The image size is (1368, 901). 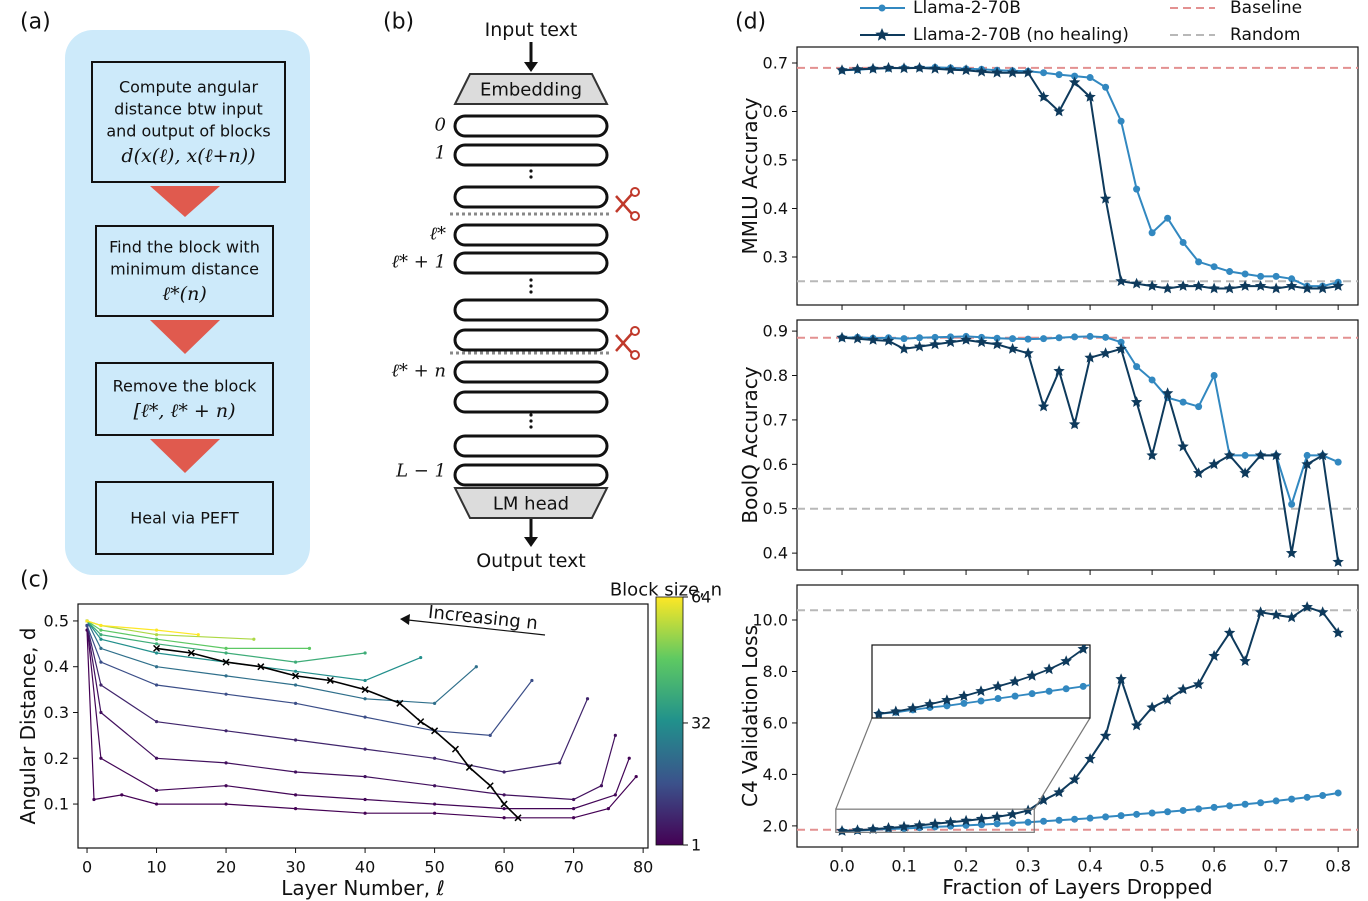 I want to click on x-tick-label: 70, so click(x=573, y=867).